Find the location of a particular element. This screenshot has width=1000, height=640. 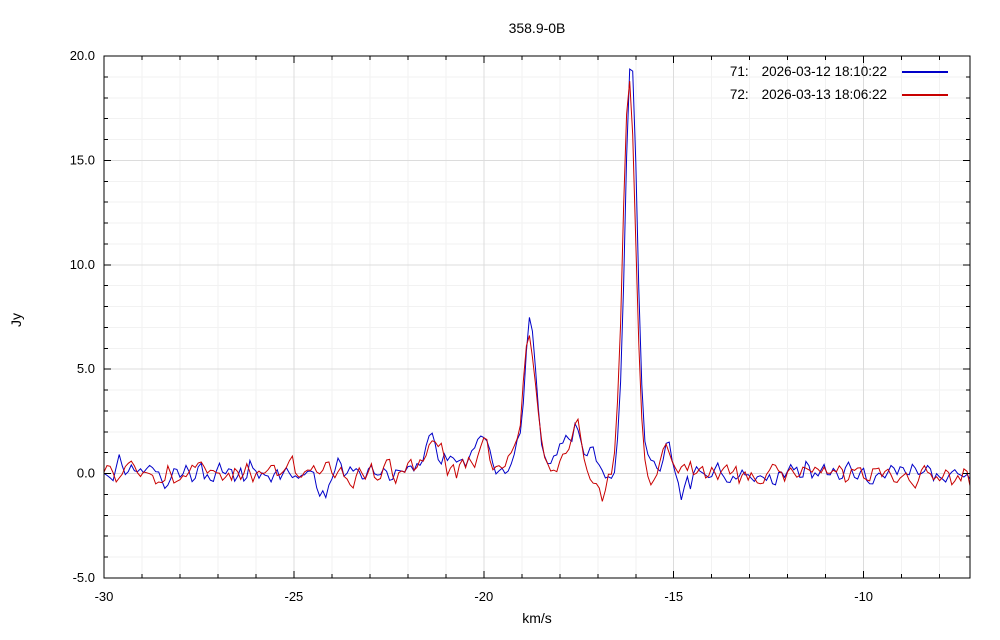

x-tick-label: -25 is located at coordinates (294, 596).